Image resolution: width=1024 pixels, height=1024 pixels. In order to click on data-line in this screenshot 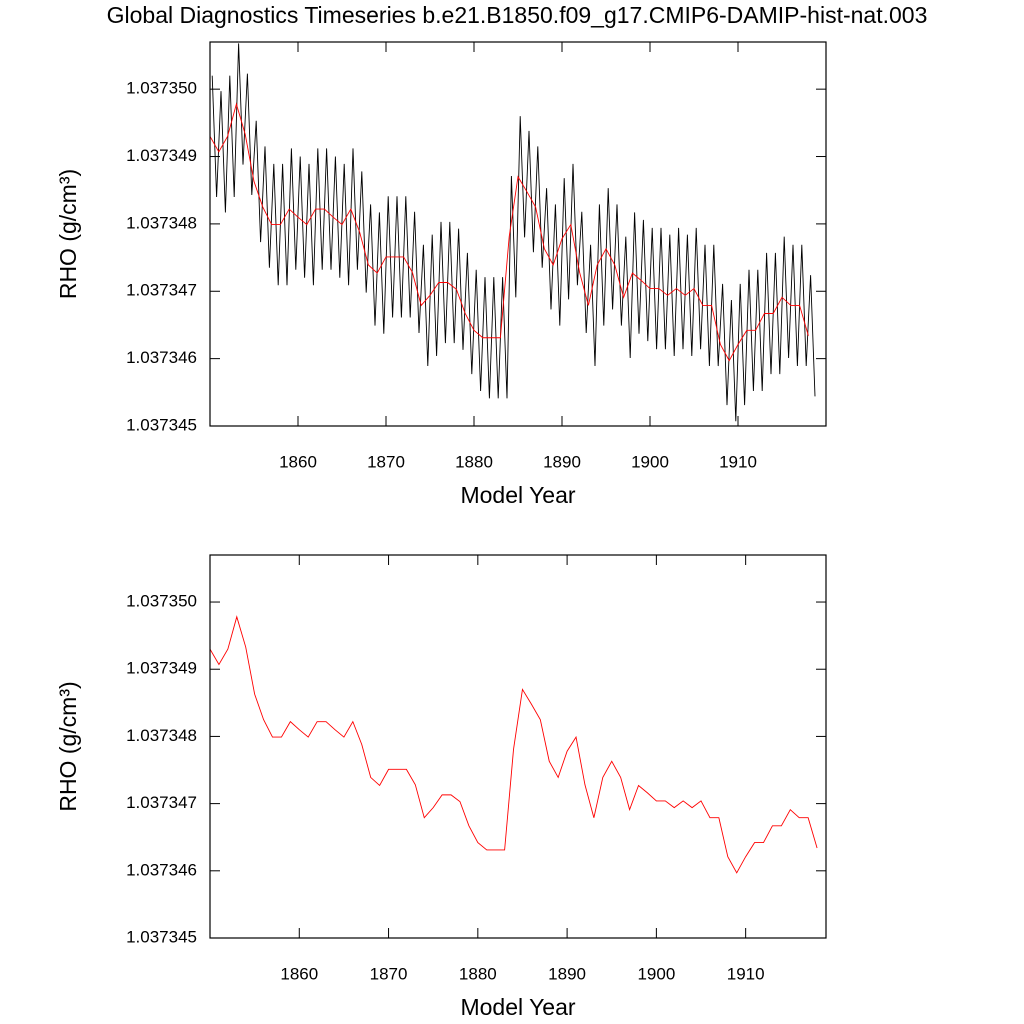, I will do `click(509, 232)`.